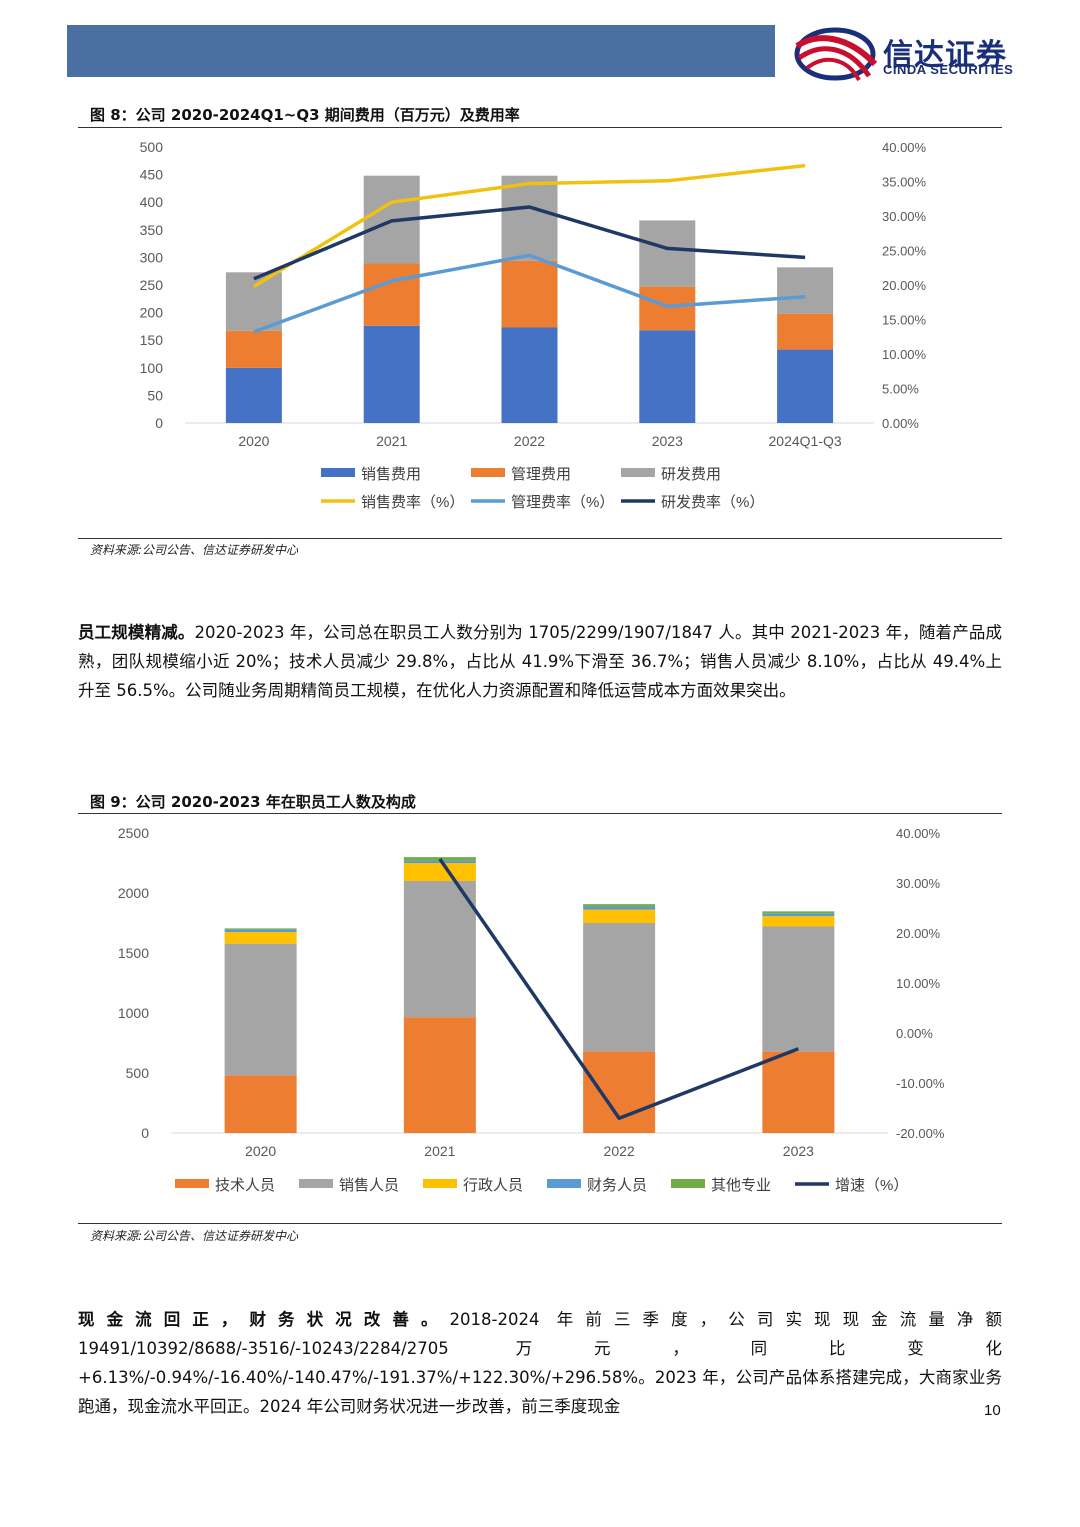 This screenshot has width=1080, height=1527. Describe the element at coordinates (920, 1083) in the screenshot. I see `y2-tick-label: -10.00%` at that location.